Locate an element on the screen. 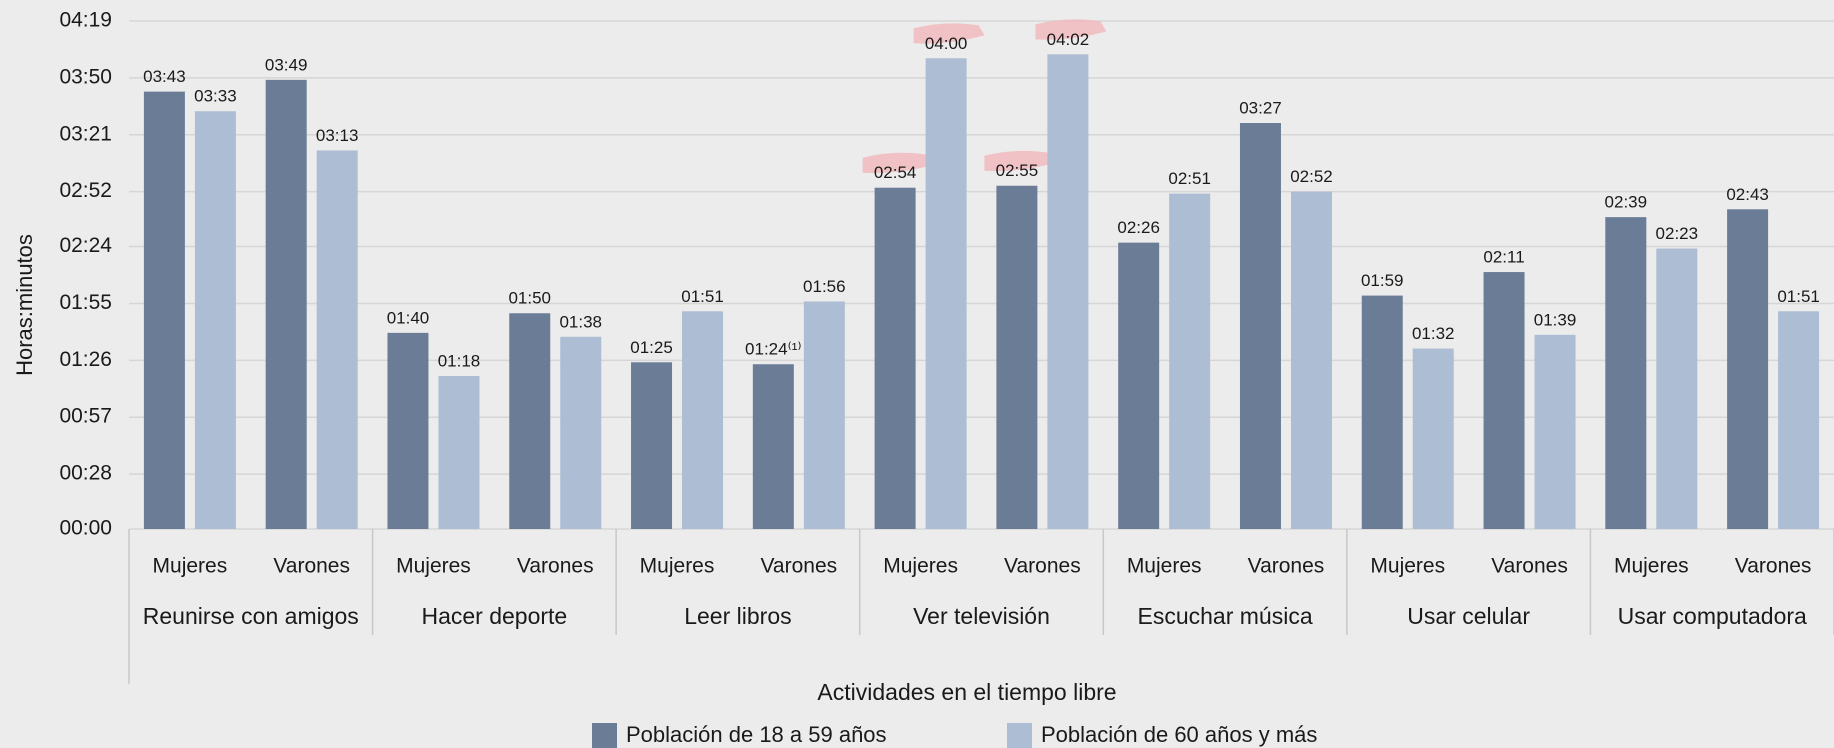 This screenshot has height=748, width=1834. y-tick-label: 00:57 is located at coordinates (85, 416).